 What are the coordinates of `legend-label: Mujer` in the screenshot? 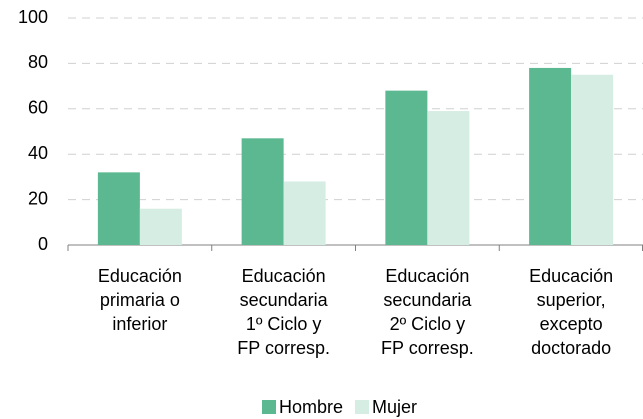 It's located at (394, 407).